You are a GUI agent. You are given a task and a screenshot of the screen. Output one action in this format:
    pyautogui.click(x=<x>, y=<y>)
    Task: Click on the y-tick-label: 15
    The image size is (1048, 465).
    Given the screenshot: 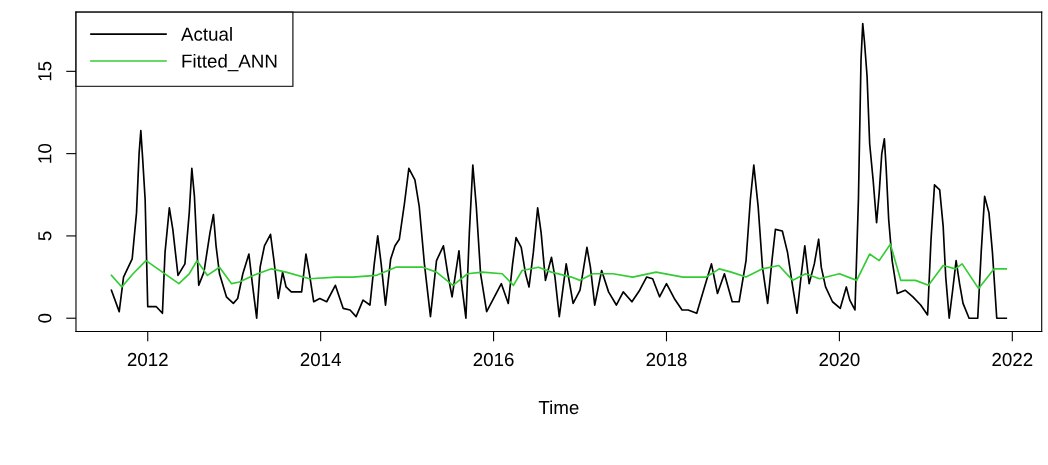 What is the action you would take?
    pyautogui.click(x=45, y=71)
    